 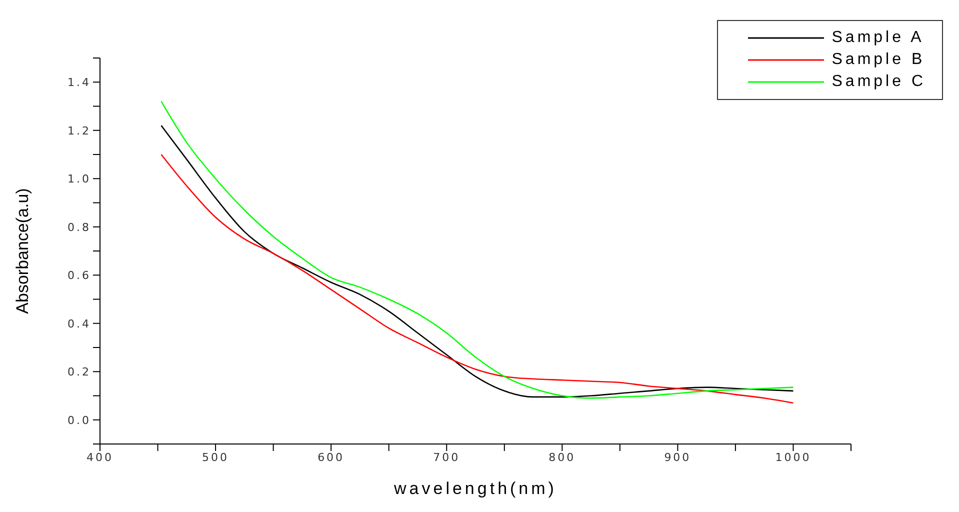 I want to click on y-tick-label: 0.6, so click(x=79, y=275).